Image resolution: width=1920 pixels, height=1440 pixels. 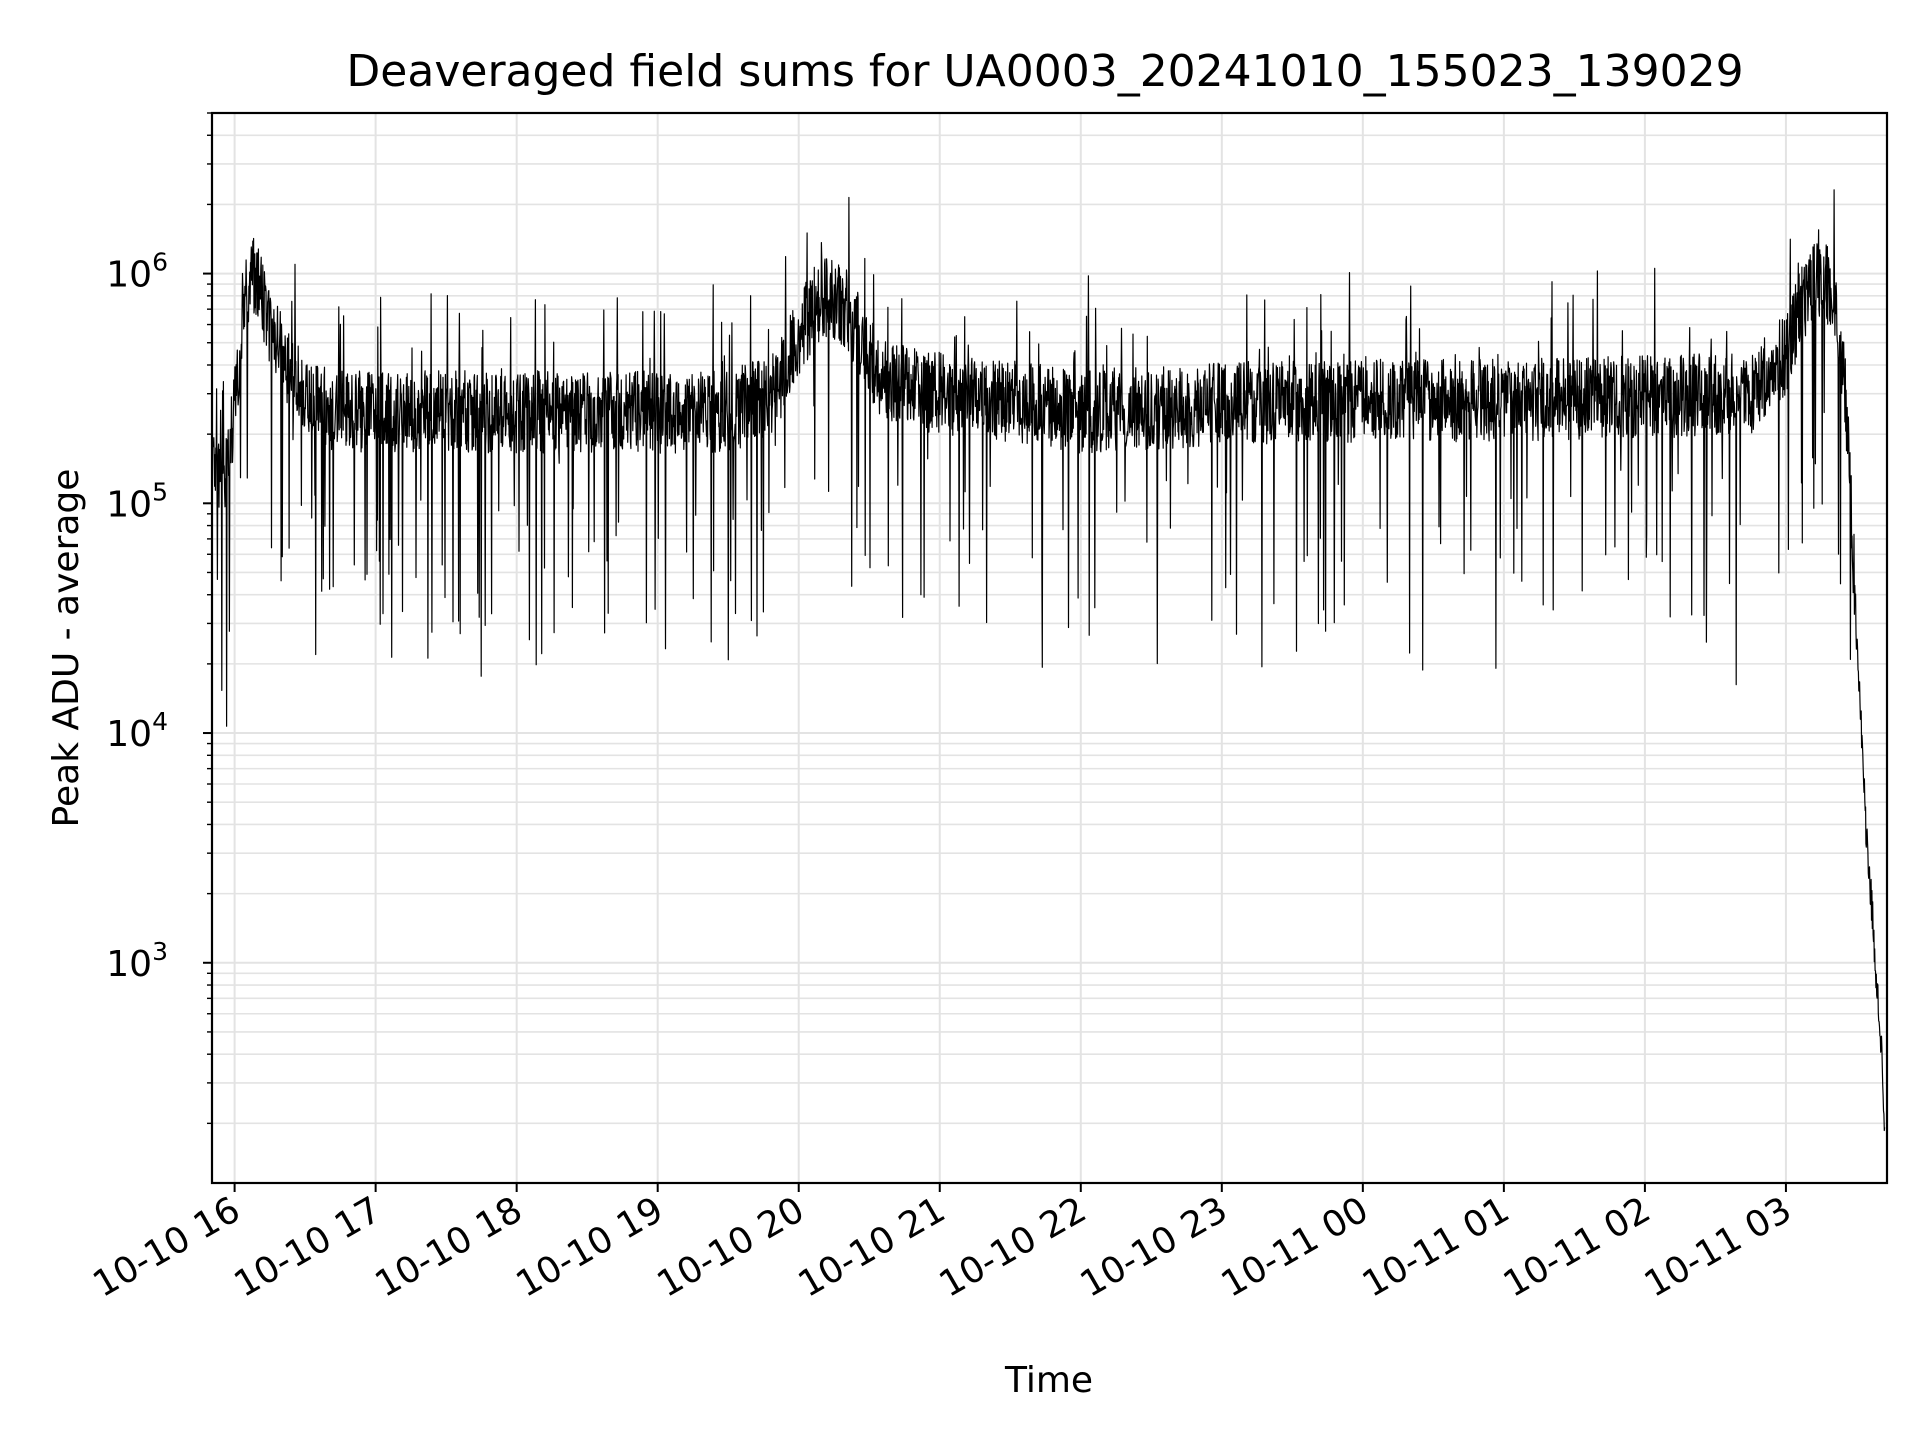 I want to click on y-tick-label: 10⁶, so click(x=137, y=272).